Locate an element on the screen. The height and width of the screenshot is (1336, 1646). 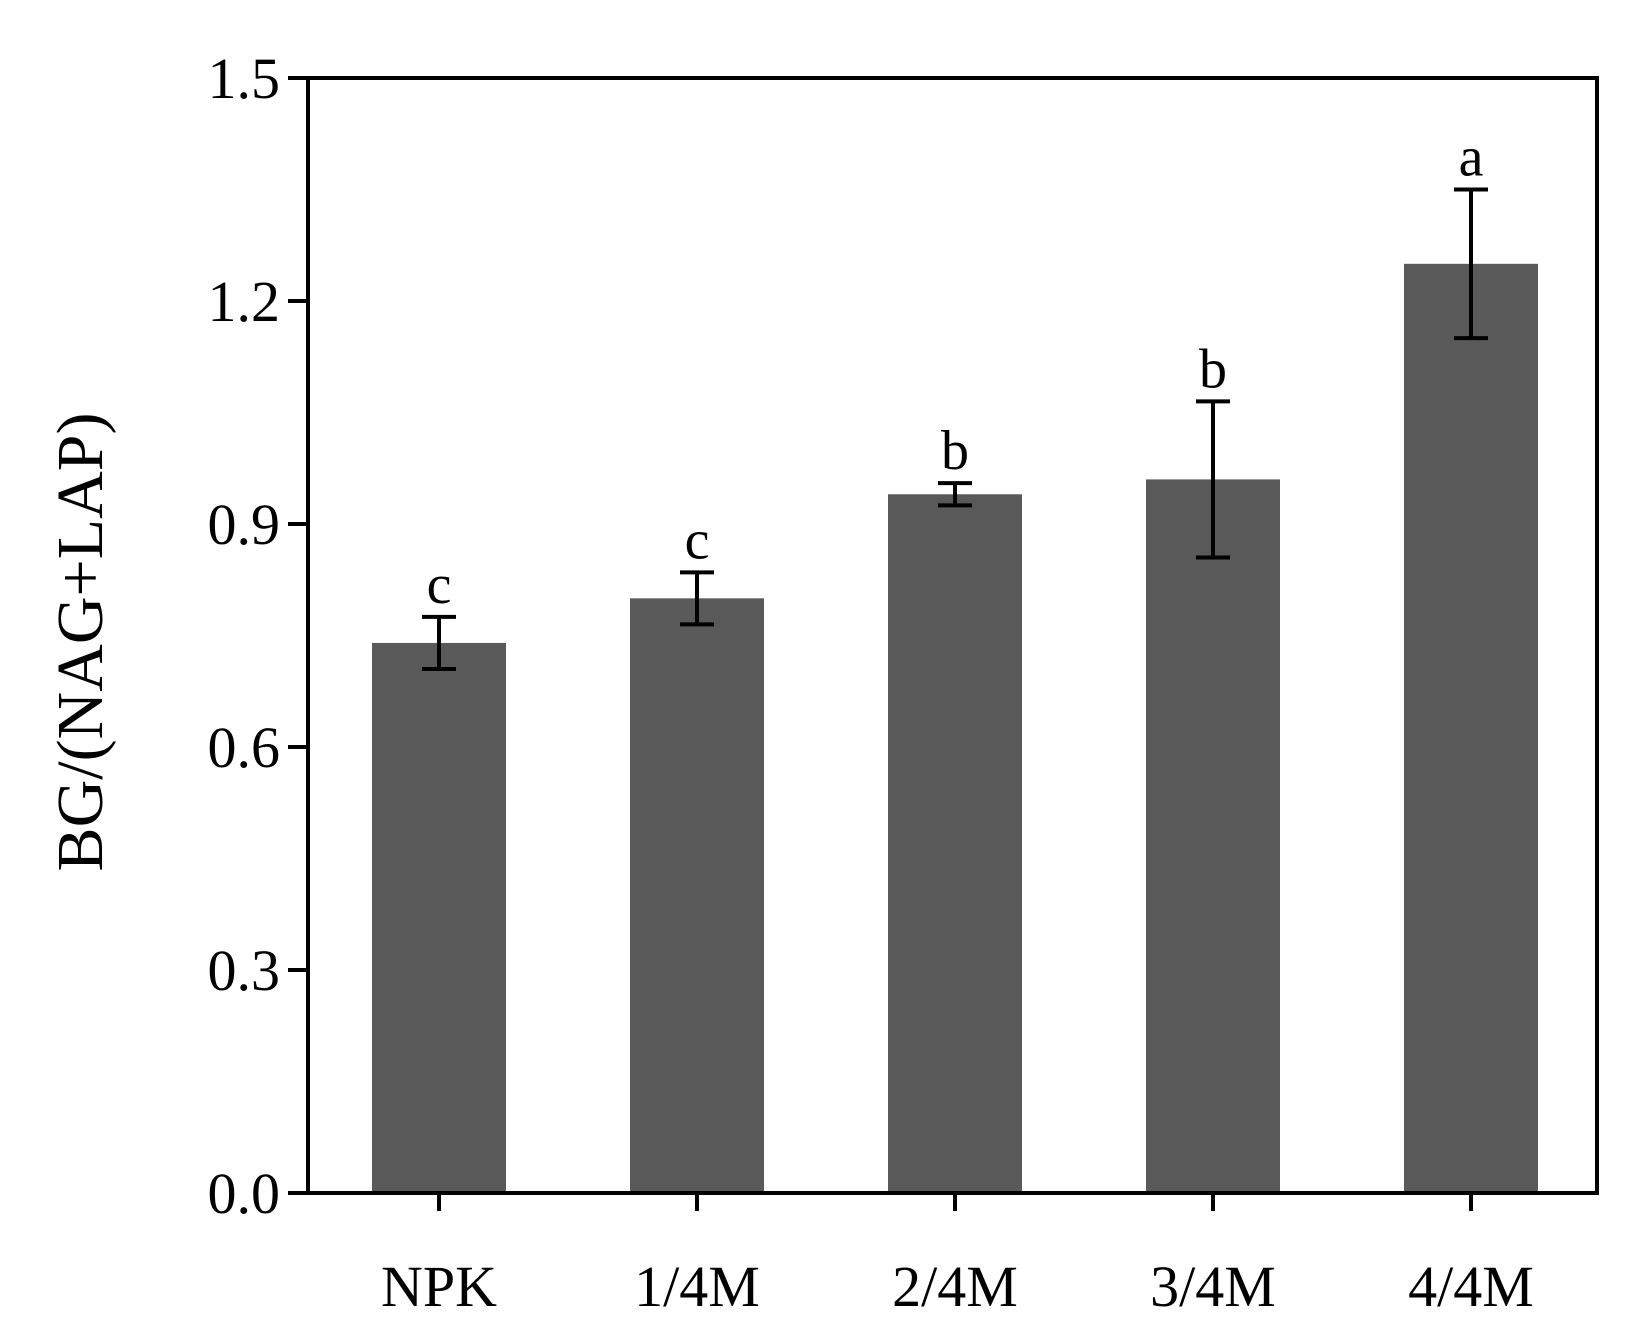
y-tick-label: 0.9 is located at coordinates (244, 524).